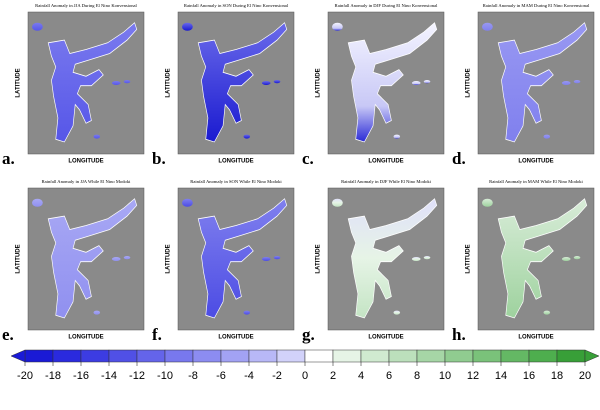  I want to click on colorbar-tick-label: 0, so click(305, 376).